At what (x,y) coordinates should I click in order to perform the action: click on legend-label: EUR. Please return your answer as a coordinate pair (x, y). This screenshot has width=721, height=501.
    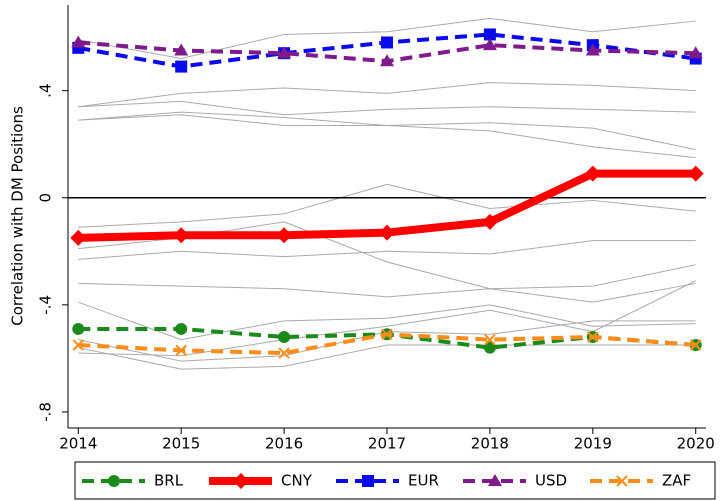
    Looking at the image, I should click on (423, 481).